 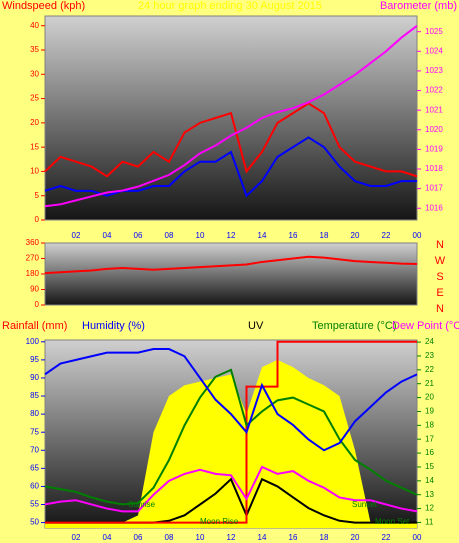 What do you see at coordinates (434, 31) in the screenshot?
I see `y2-tick-label: 1025` at bounding box center [434, 31].